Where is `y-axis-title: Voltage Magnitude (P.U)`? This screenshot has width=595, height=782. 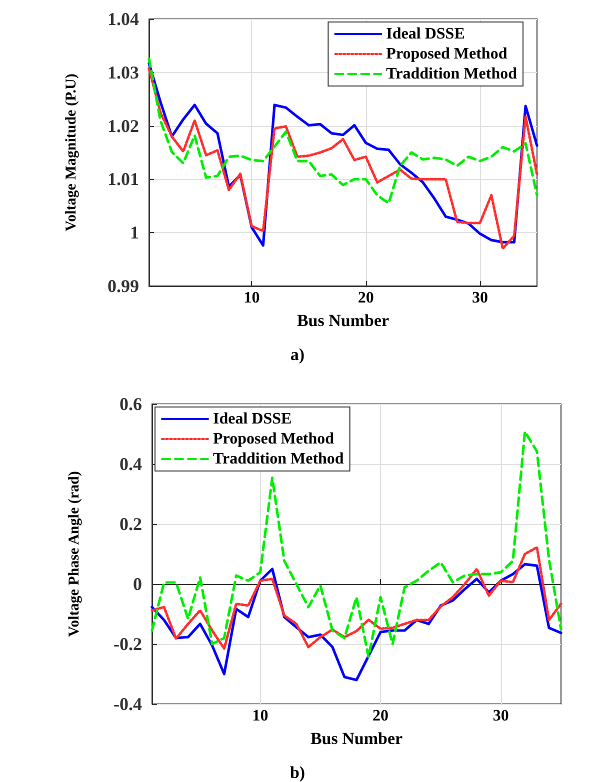
y-axis-title: Voltage Magnitude (P.U) is located at coordinates (72, 153).